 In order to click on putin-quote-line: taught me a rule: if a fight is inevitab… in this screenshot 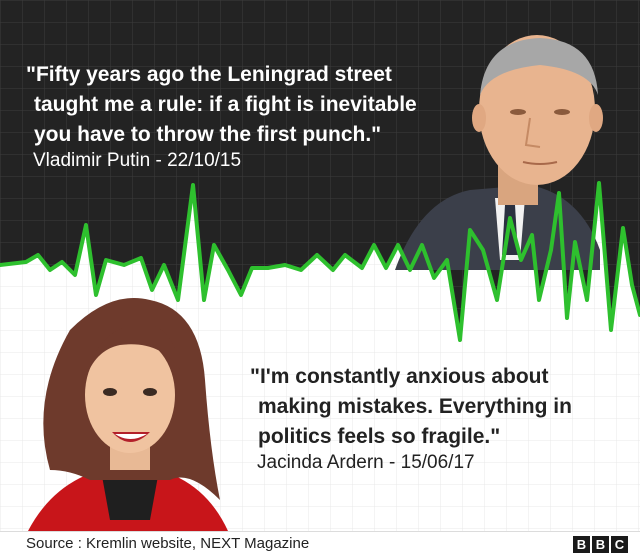, I will do `click(225, 104)`.